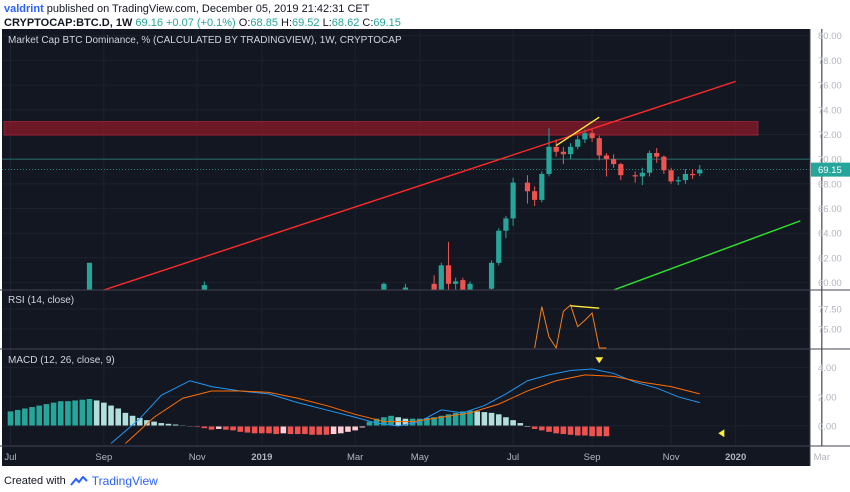 Image resolution: width=850 pixels, height=492 pixels. Describe the element at coordinates (830, 135) in the screenshot. I see `price-tick-label: 72.00` at that location.